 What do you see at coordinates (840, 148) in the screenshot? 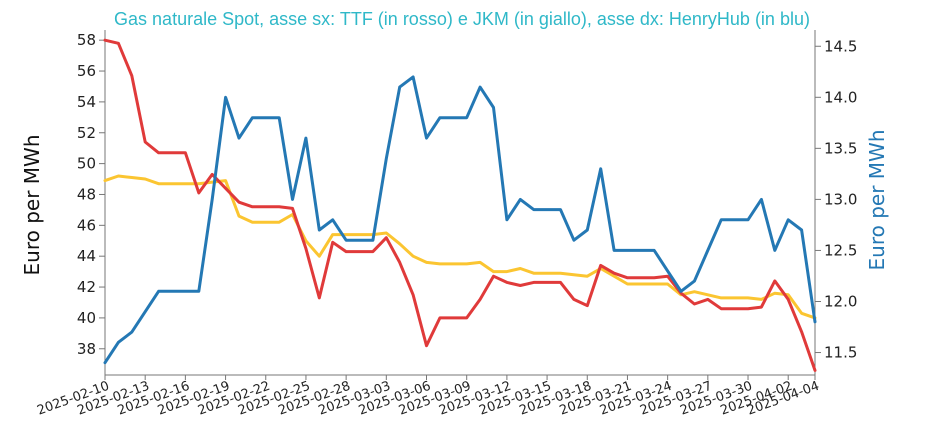
I see `y-tick-right-label: 13.5` at bounding box center [840, 148].